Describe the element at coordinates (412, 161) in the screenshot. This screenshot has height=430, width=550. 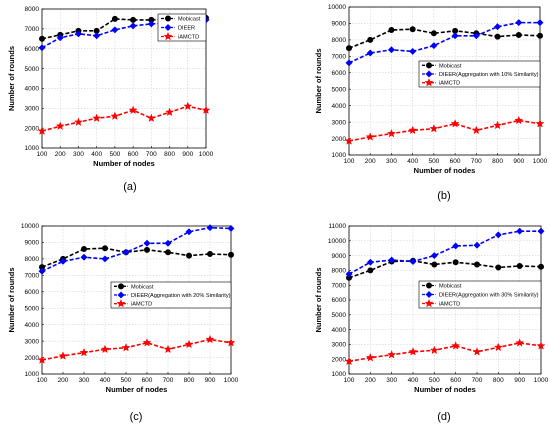
I see `x-tick-label: 400` at that location.